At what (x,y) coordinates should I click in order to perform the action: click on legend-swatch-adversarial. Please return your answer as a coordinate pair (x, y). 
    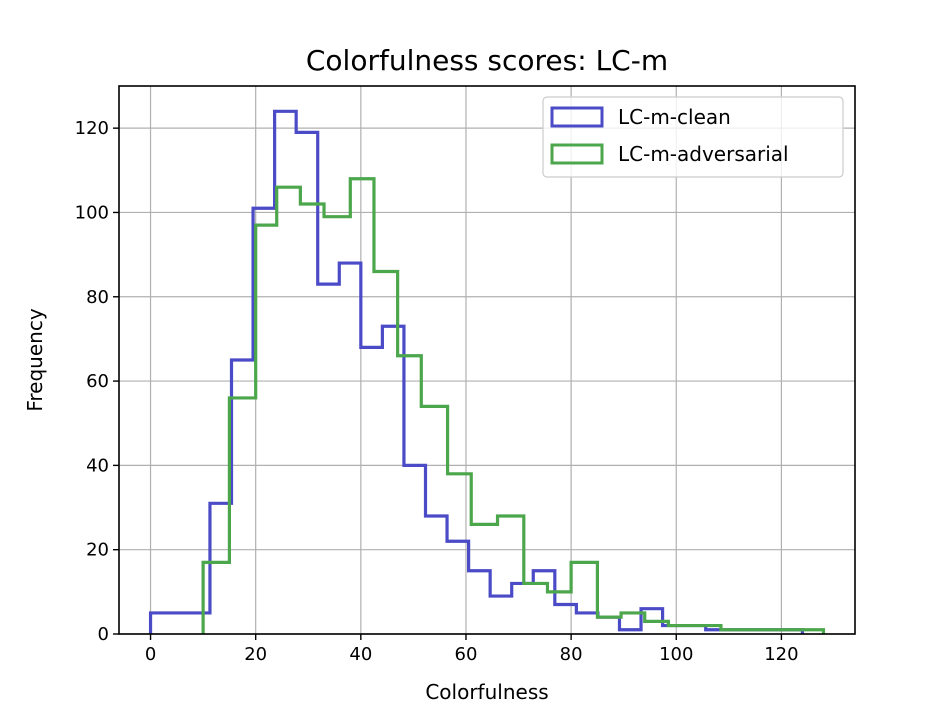
    Looking at the image, I should click on (577, 154).